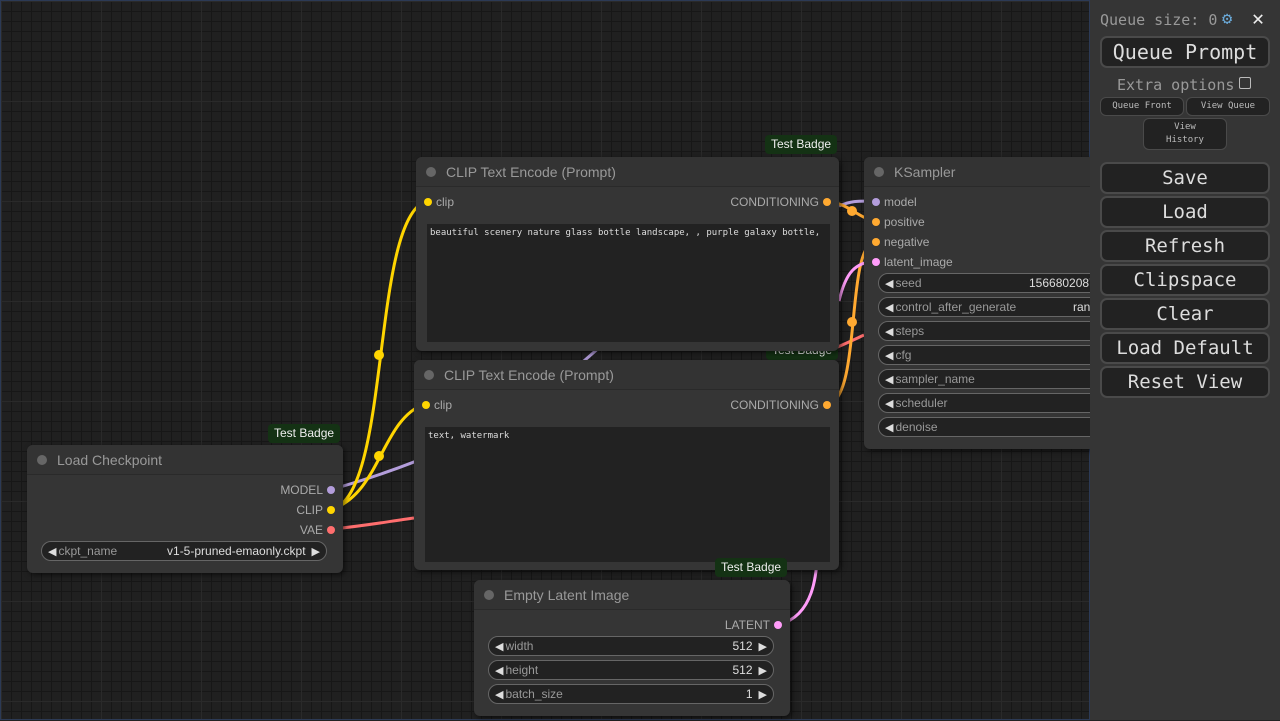 Image resolution: width=1280 pixels, height=721 pixels. What do you see at coordinates (627, 494) in the screenshot?
I see `prompt-textarea: text, watermark` at bounding box center [627, 494].